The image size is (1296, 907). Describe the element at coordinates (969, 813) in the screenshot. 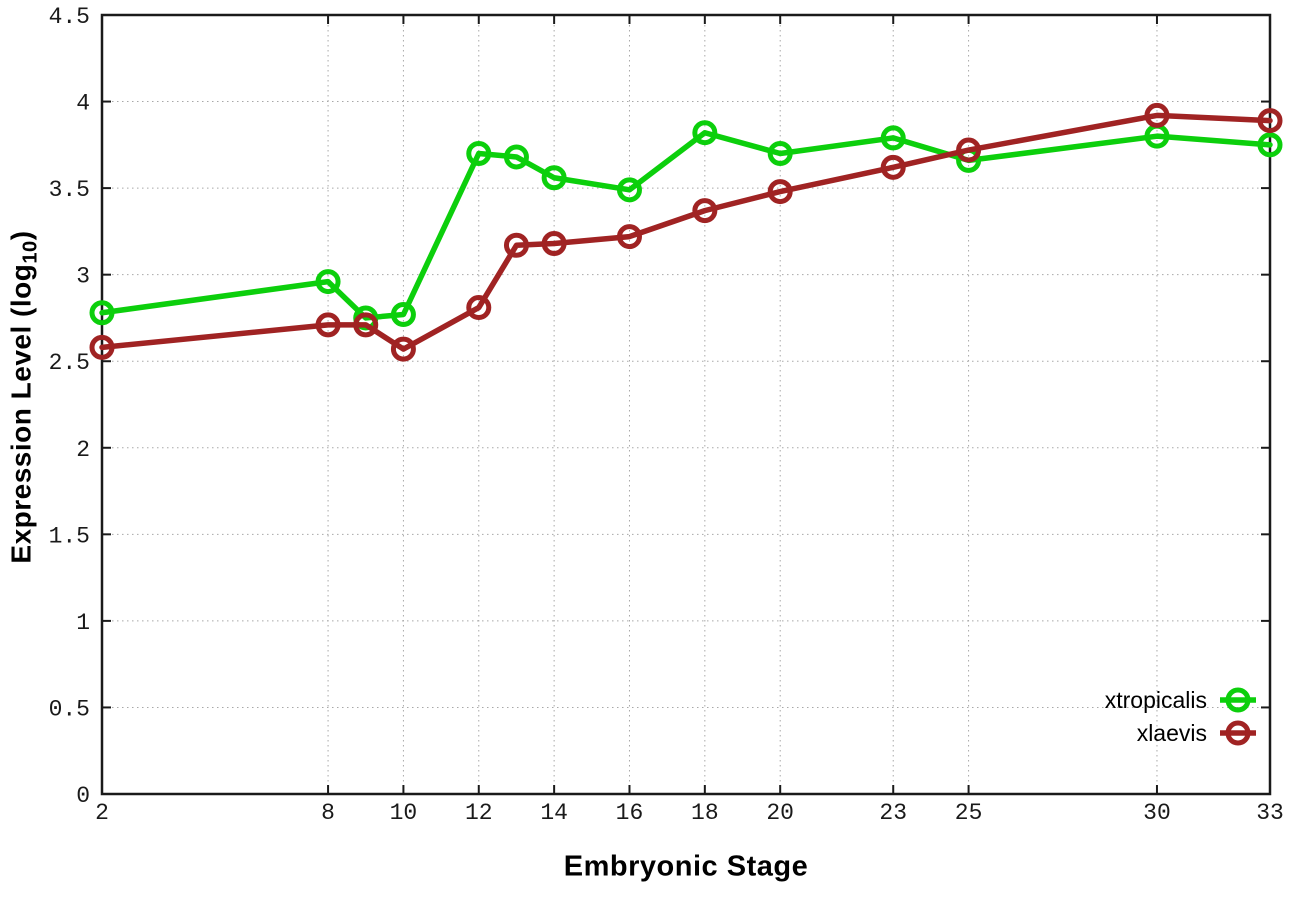

I see `x-tick-label: 25` at that location.